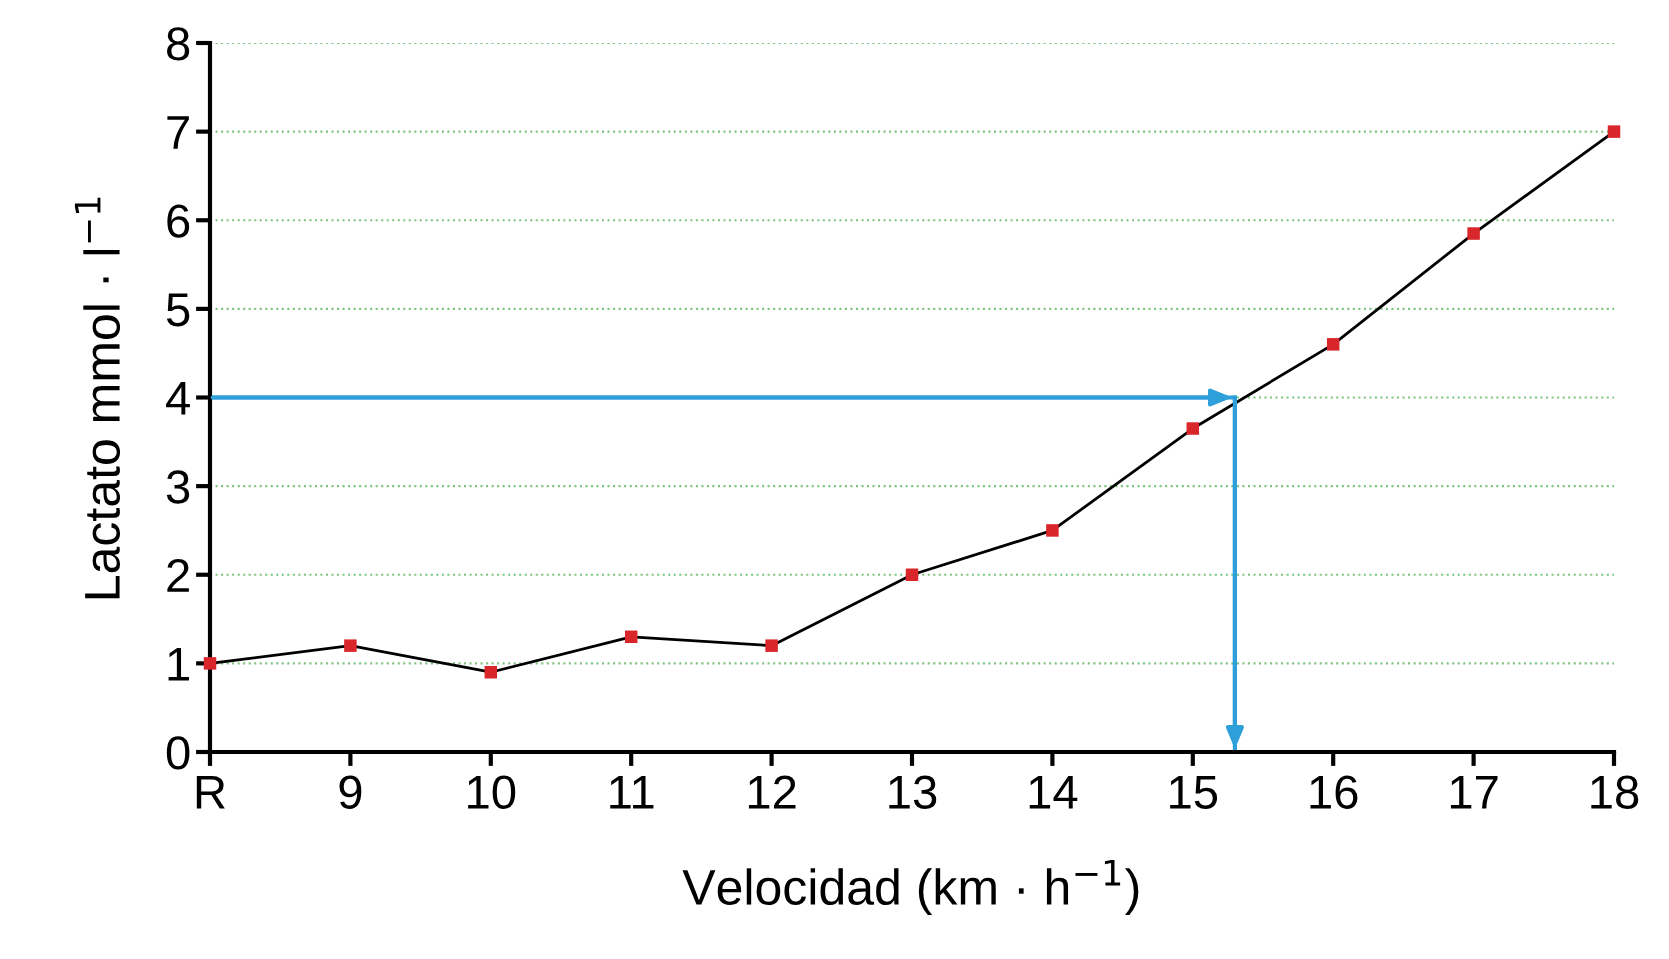 The width and height of the screenshot is (1669, 959). Describe the element at coordinates (178, 398) in the screenshot. I see `y-tick-label: 4` at that location.